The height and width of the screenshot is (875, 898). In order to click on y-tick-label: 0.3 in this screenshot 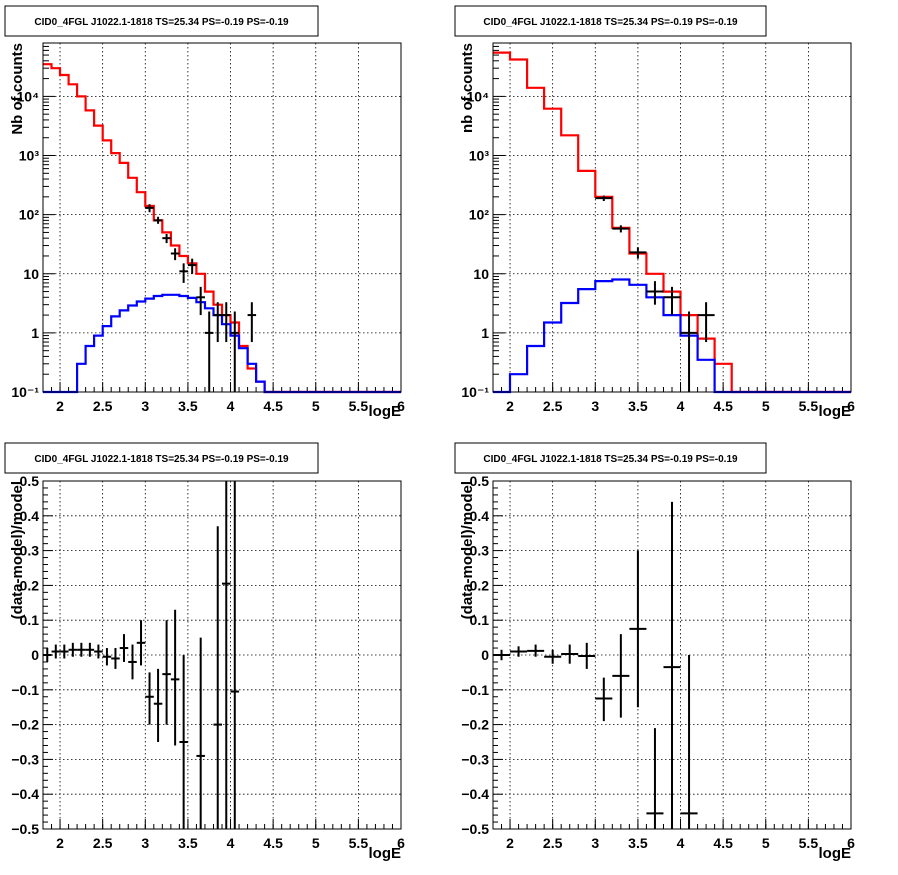, I will do `click(480, 551)`.